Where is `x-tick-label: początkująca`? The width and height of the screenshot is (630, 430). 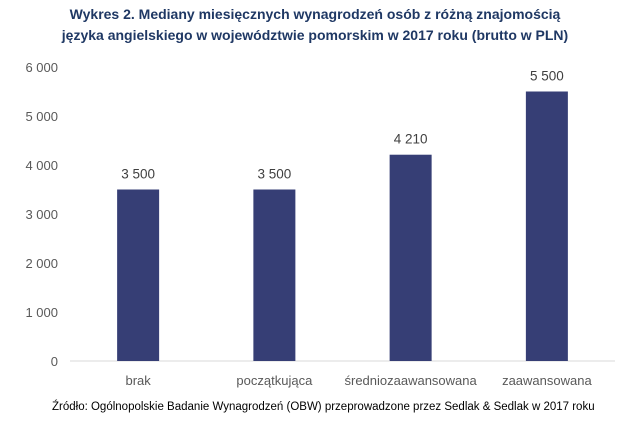 x-tick-label: początkująca is located at coordinates (274, 380).